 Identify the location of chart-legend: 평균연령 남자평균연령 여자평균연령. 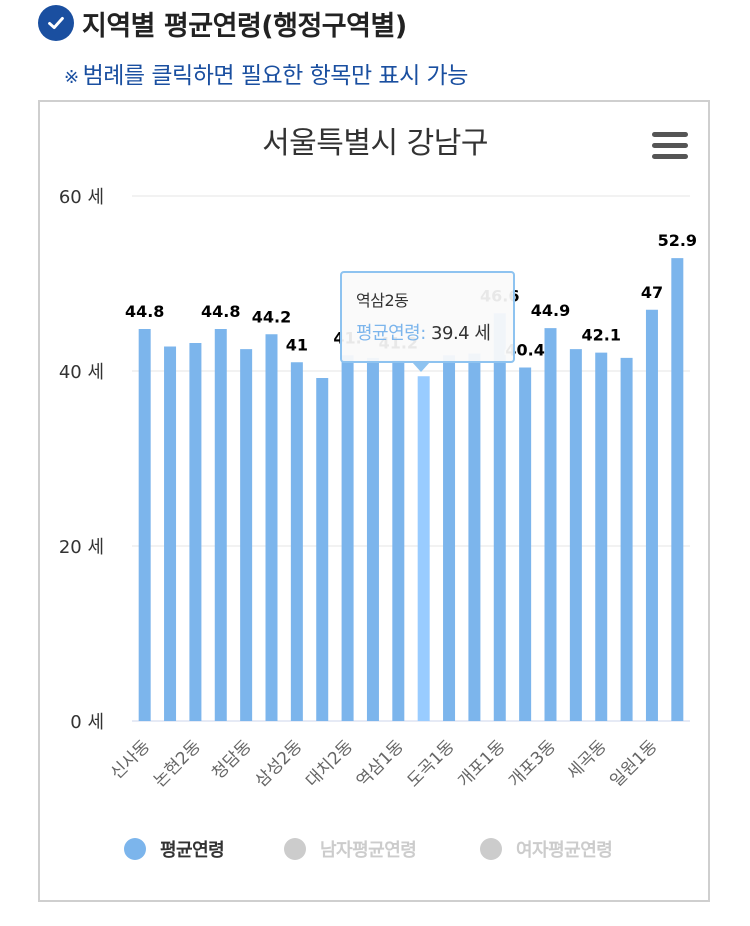
(375, 851).